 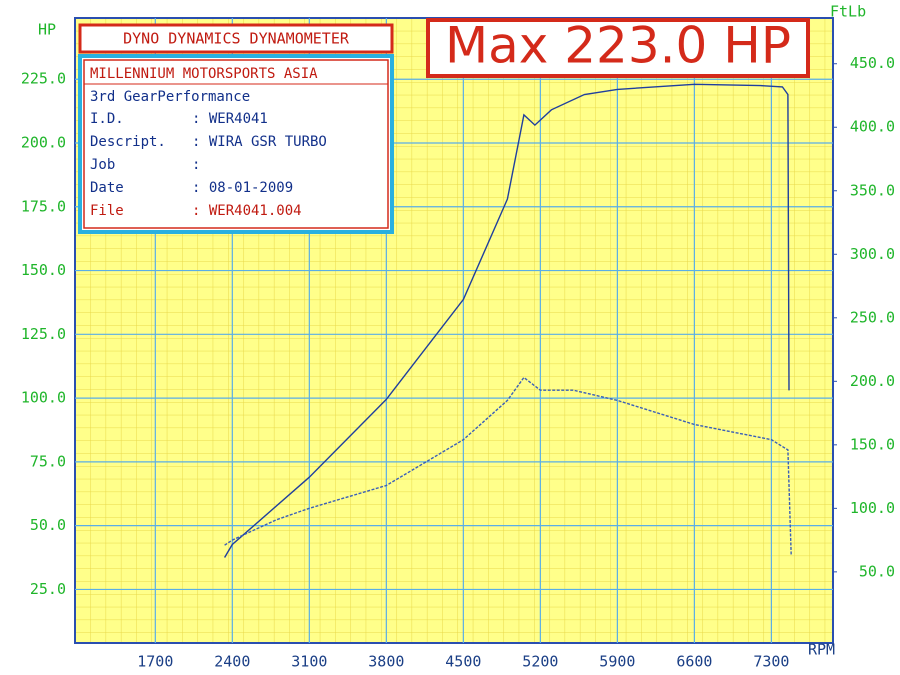 I want to click on y-tick-label: 75.0, so click(x=48, y=461).